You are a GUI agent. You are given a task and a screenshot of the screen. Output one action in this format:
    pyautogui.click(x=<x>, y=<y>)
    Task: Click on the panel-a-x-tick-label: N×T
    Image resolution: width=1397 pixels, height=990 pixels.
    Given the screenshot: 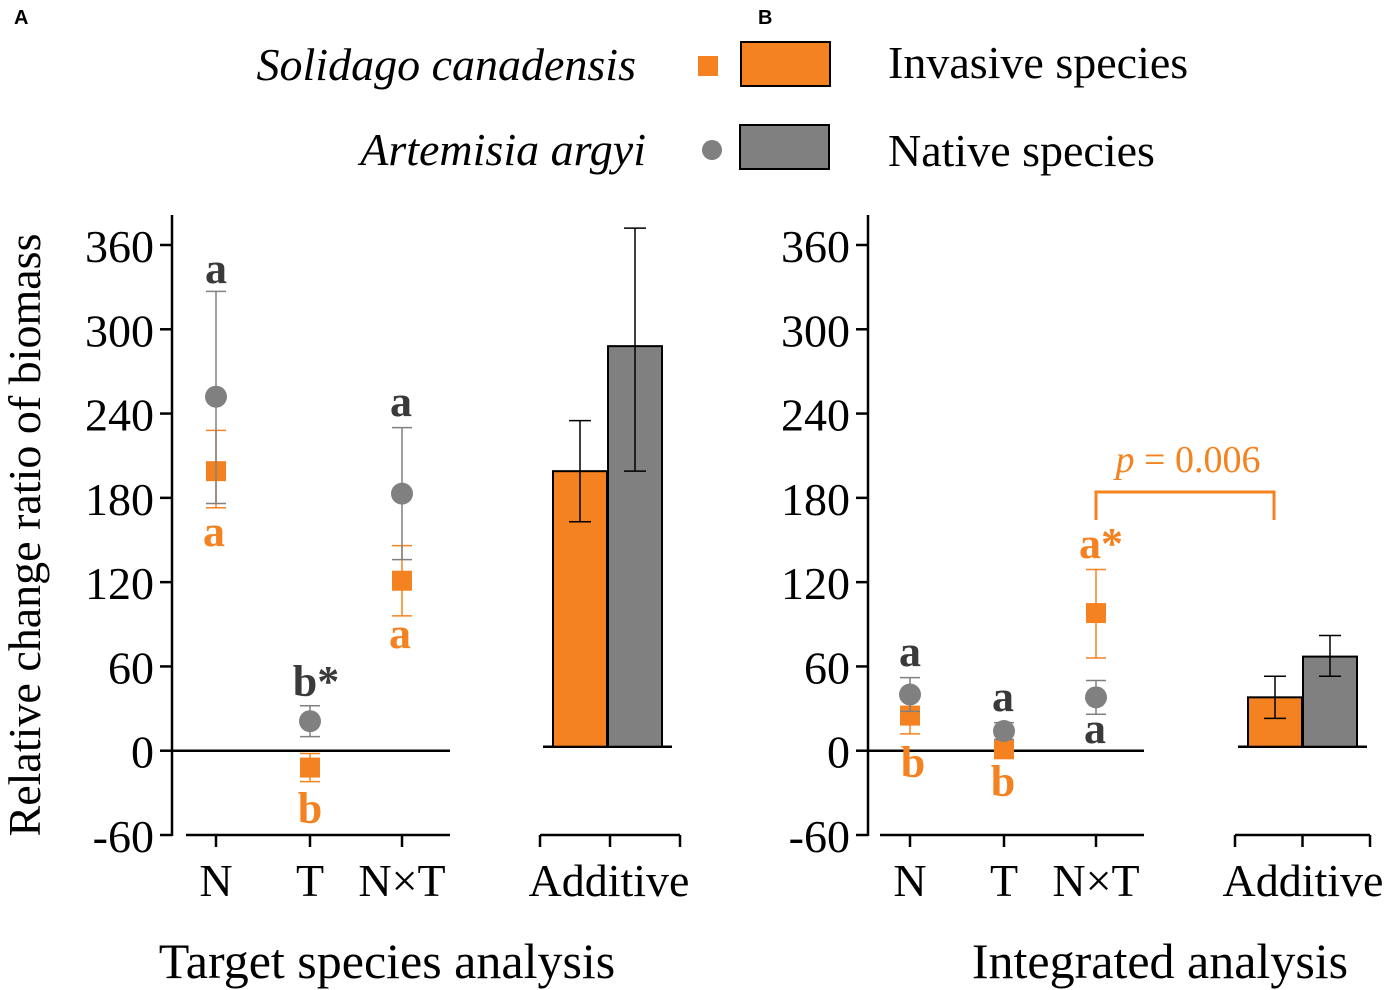 What is the action you would take?
    pyautogui.click(x=401, y=880)
    